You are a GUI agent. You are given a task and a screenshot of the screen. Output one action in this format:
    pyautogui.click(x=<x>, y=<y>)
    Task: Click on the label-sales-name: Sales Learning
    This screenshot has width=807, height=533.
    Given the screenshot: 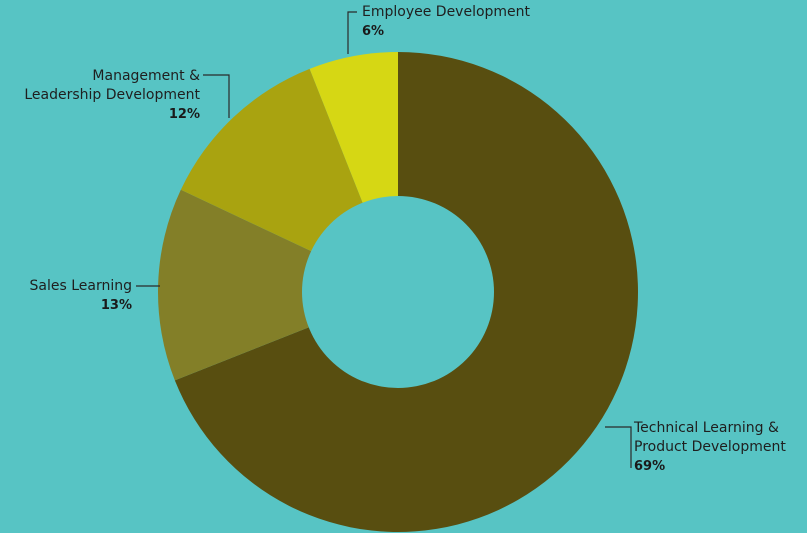 What is the action you would take?
    pyautogui.click(x=81, y=286)
    